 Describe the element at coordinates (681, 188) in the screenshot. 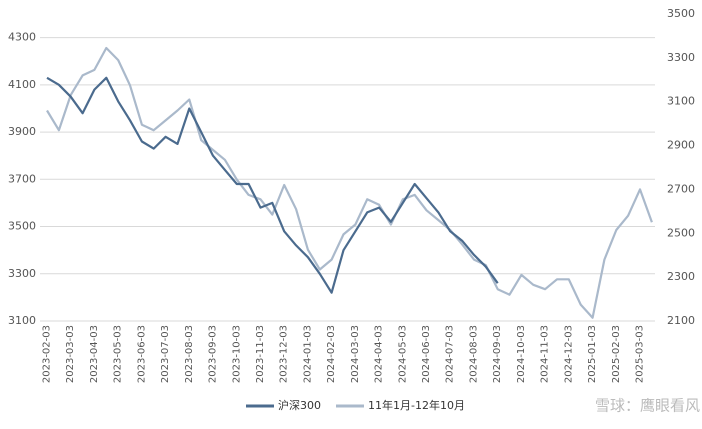

I see `y2-tick-label: 2700` at that location.